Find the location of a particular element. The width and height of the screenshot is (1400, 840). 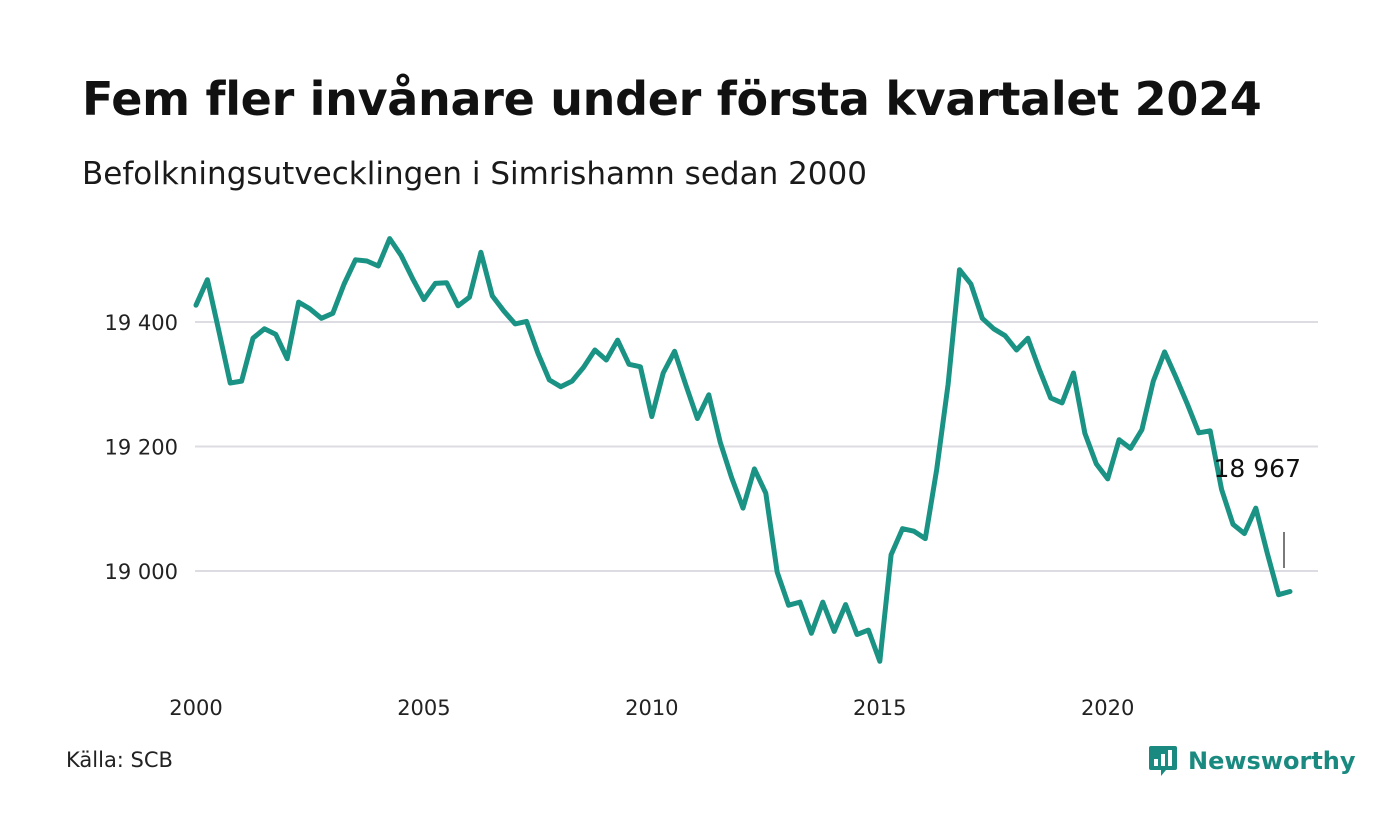

x-tick-label-2000: 2000 is located at coordinates (195, 708).